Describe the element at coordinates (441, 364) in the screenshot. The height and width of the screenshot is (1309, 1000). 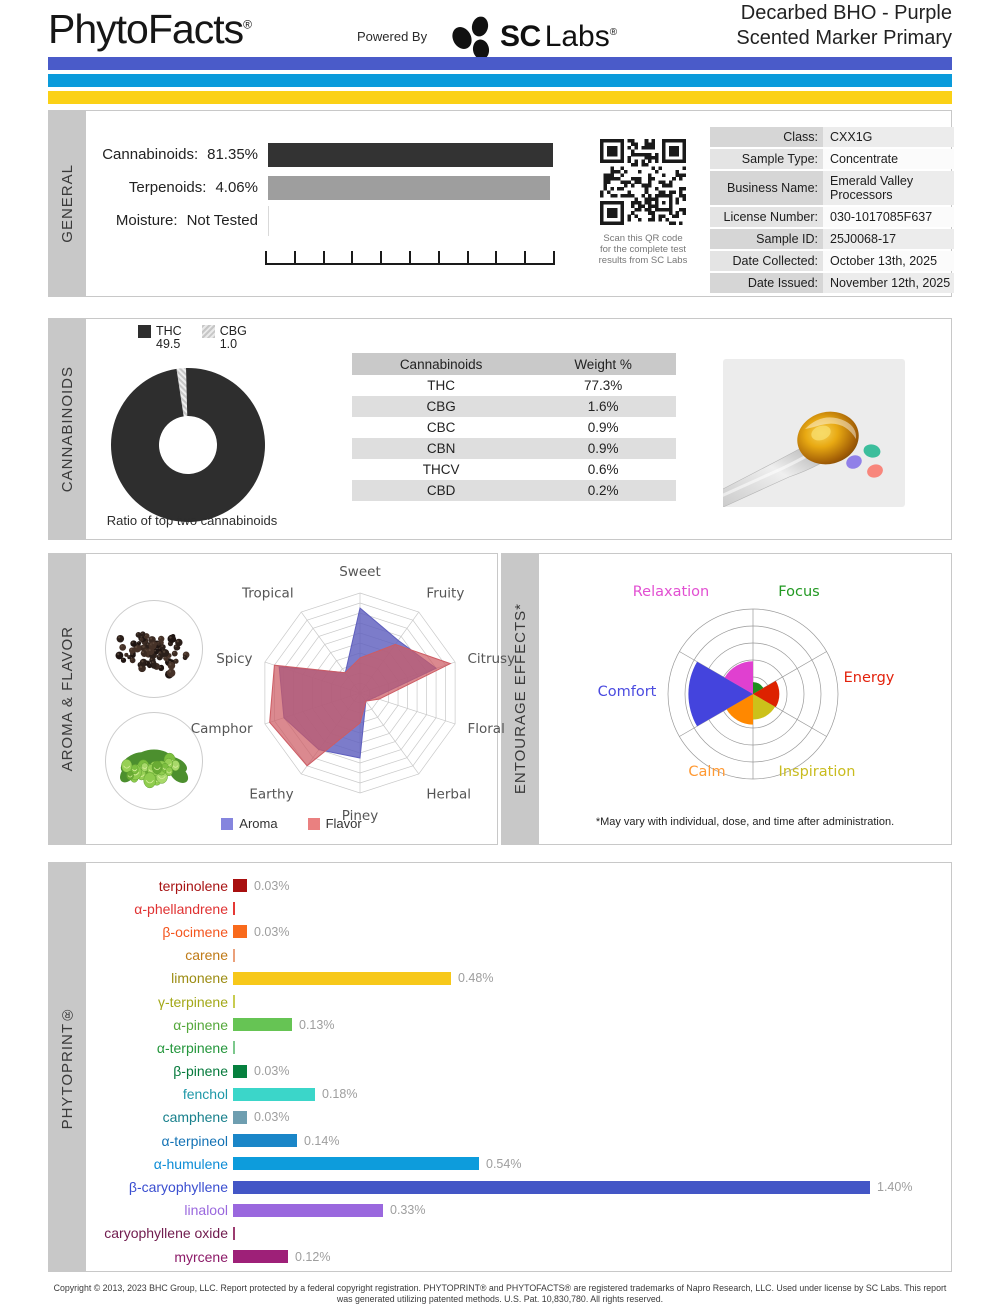
I see `cannabinoid-table-header-name: Cannabinoids` at that location.